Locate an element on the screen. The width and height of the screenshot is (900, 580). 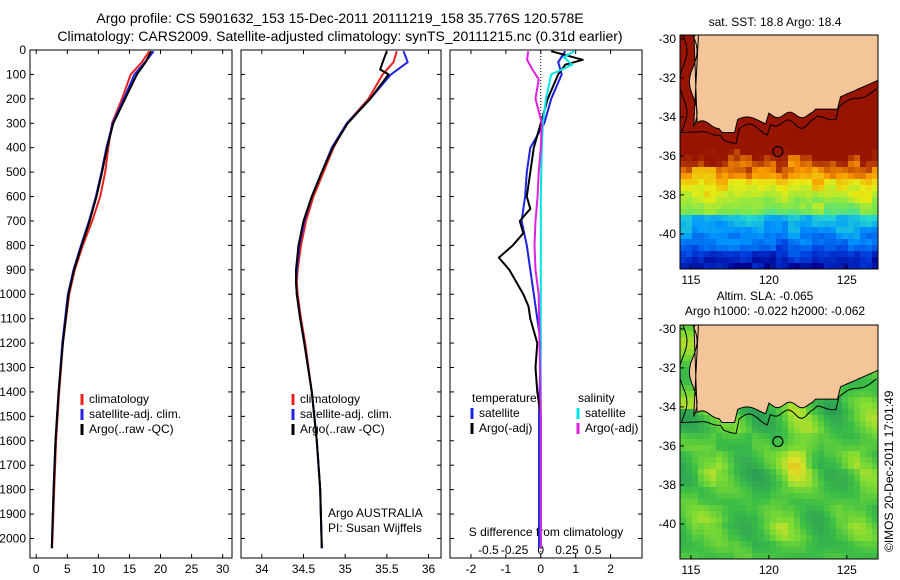
map-y-tick-label: -38 is located at coordinates (668, 485).